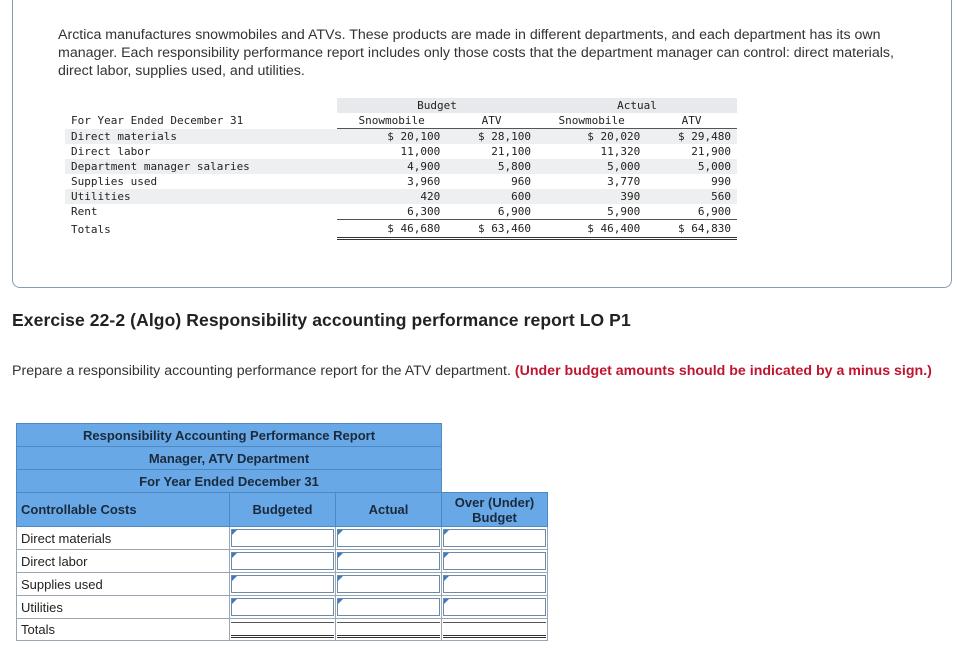 Image resolution: width=957 pixels, height=649 pixels. Describe the element at coordinates (123, 509) in the screenshot. I see `col-controllable-costs: Controllable Costs` at that location.